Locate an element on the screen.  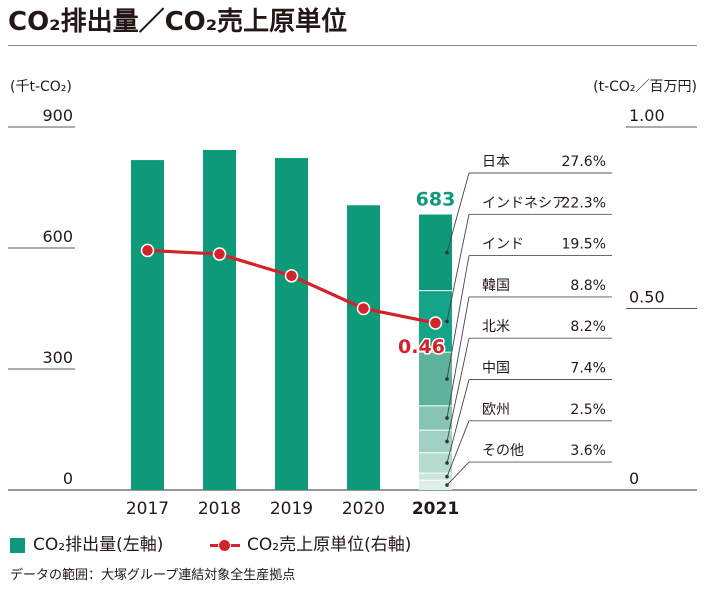
intensity-point-2021 is located at coordinates (435, 323).